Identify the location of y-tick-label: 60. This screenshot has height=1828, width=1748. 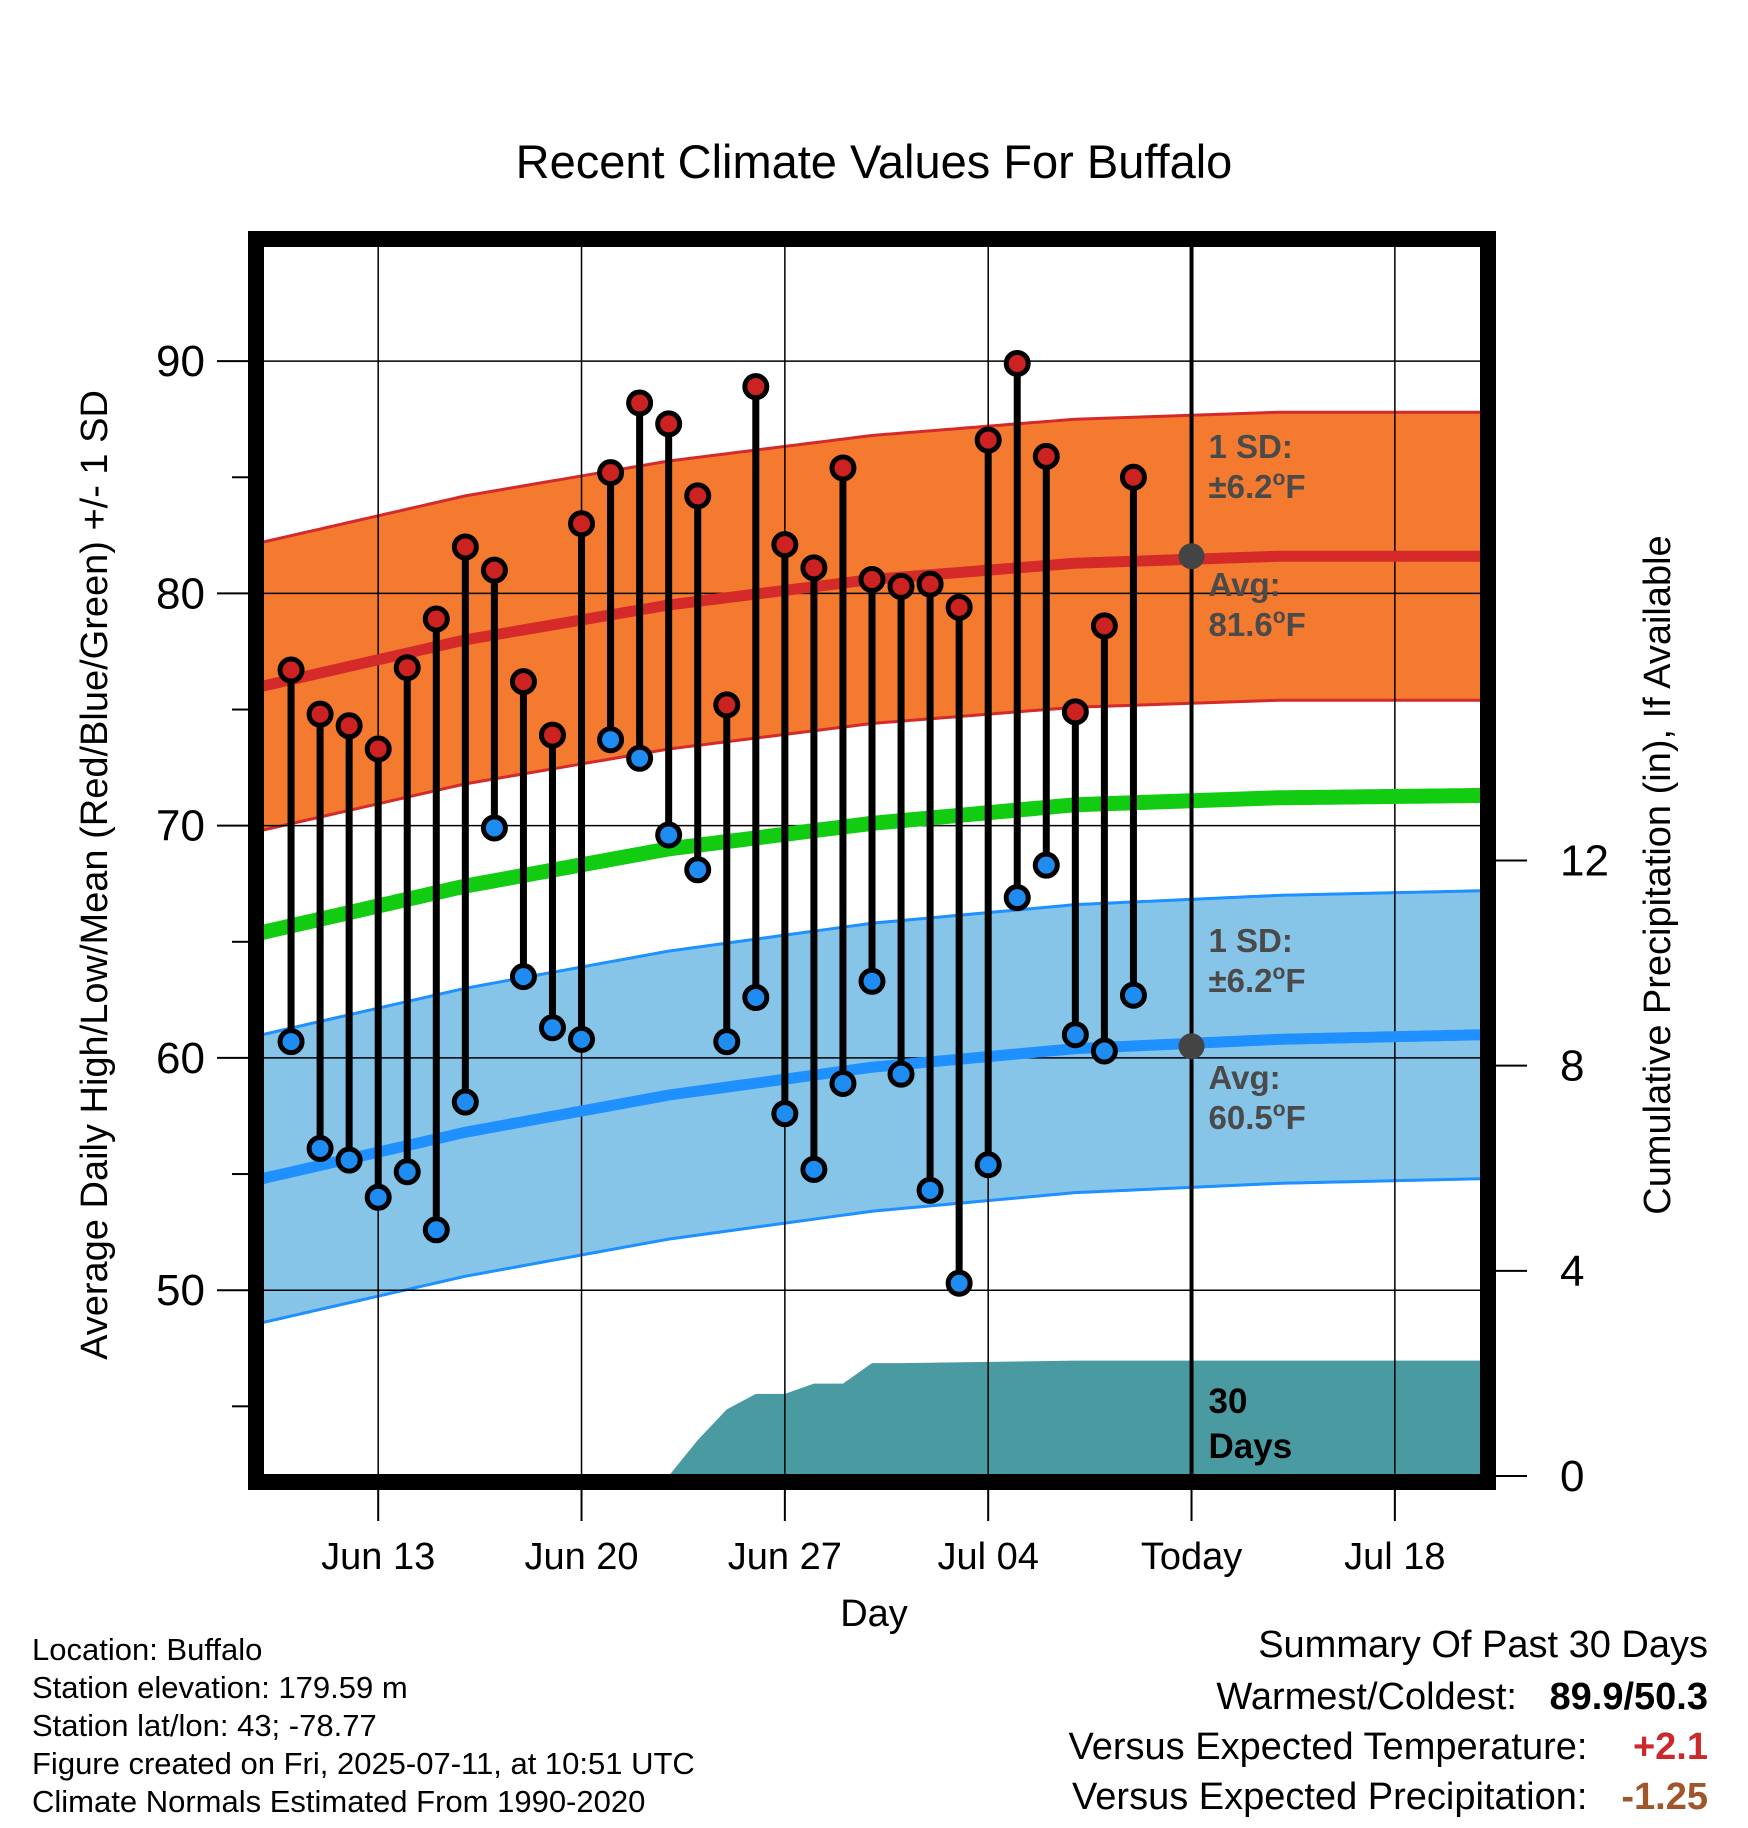
(180, 1058).